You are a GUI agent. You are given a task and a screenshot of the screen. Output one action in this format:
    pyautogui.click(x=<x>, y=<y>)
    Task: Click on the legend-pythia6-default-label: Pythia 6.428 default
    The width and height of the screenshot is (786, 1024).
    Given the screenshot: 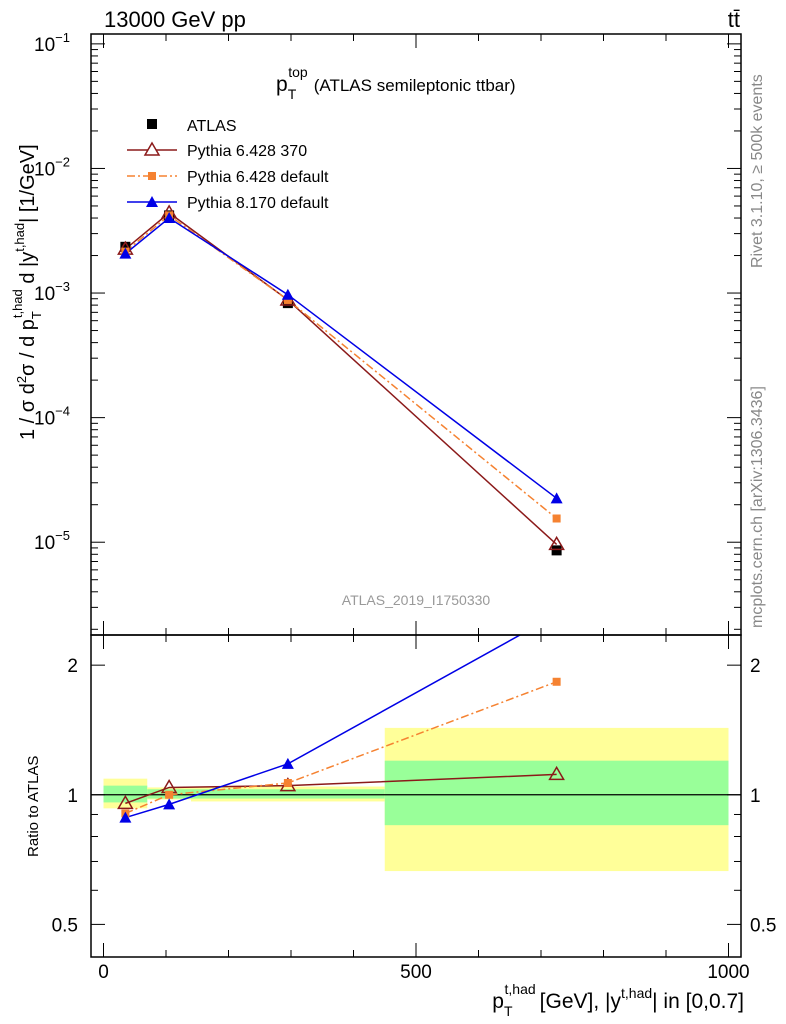 What is the action you would take?
    pyautogui.click(x=258, y=177)
    